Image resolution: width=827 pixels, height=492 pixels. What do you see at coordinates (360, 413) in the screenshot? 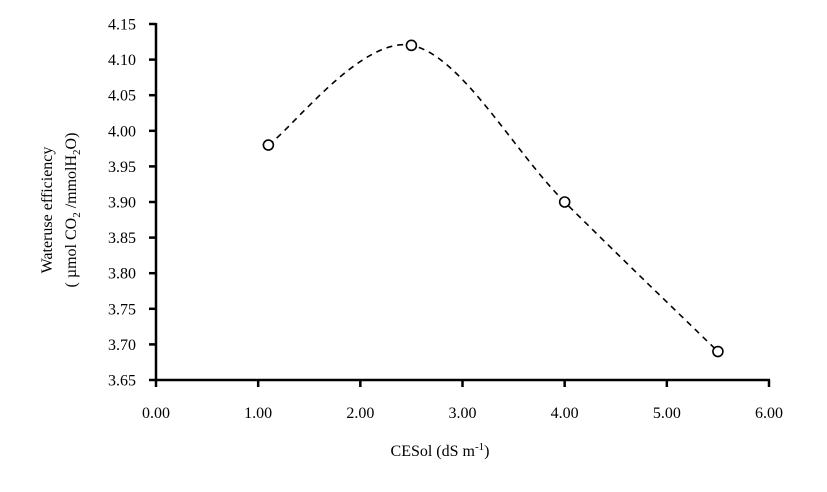
I see `x-tick-label: 2.00` at bounding box center [360, 413].